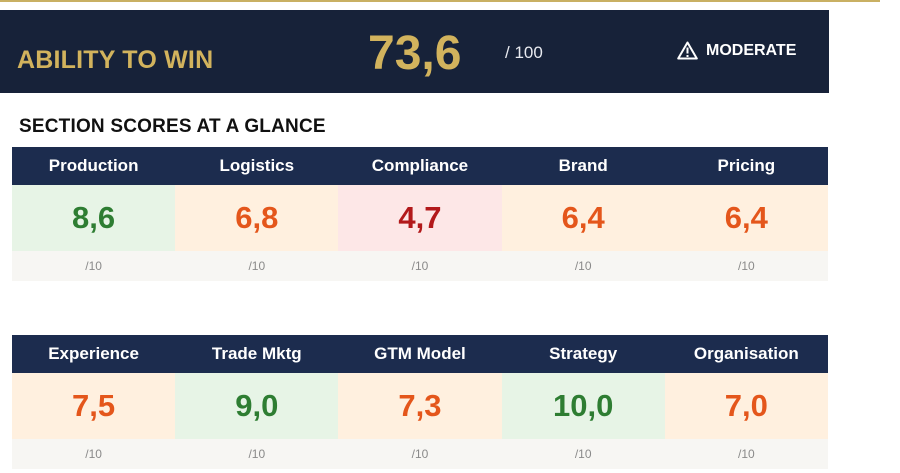 The width and height of the screenshot is (900, 473). What do you see at coordinates (583, 218) in the screenshot?
I see `score-brand: 6,4` at bounding box center [583, 218].